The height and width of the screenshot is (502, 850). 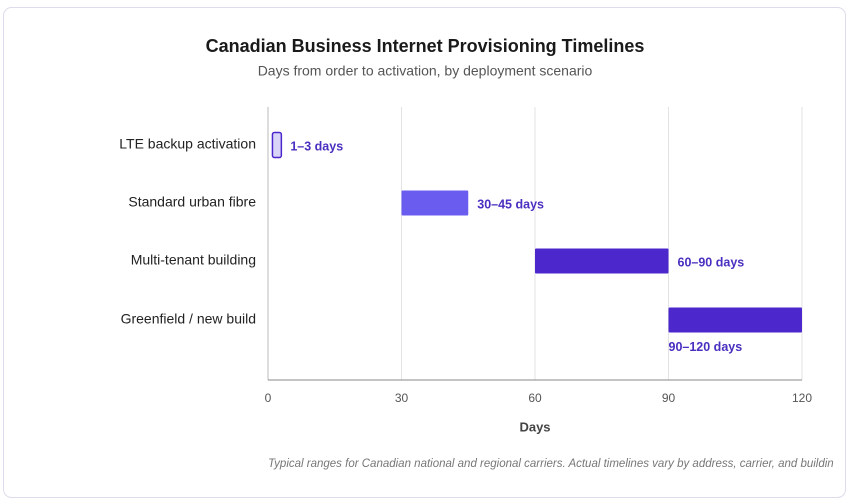 What do you see at coordinates (669, 398) in the screenshot?
I see `x-tick-label: 90` at bounding box center [669, 398].